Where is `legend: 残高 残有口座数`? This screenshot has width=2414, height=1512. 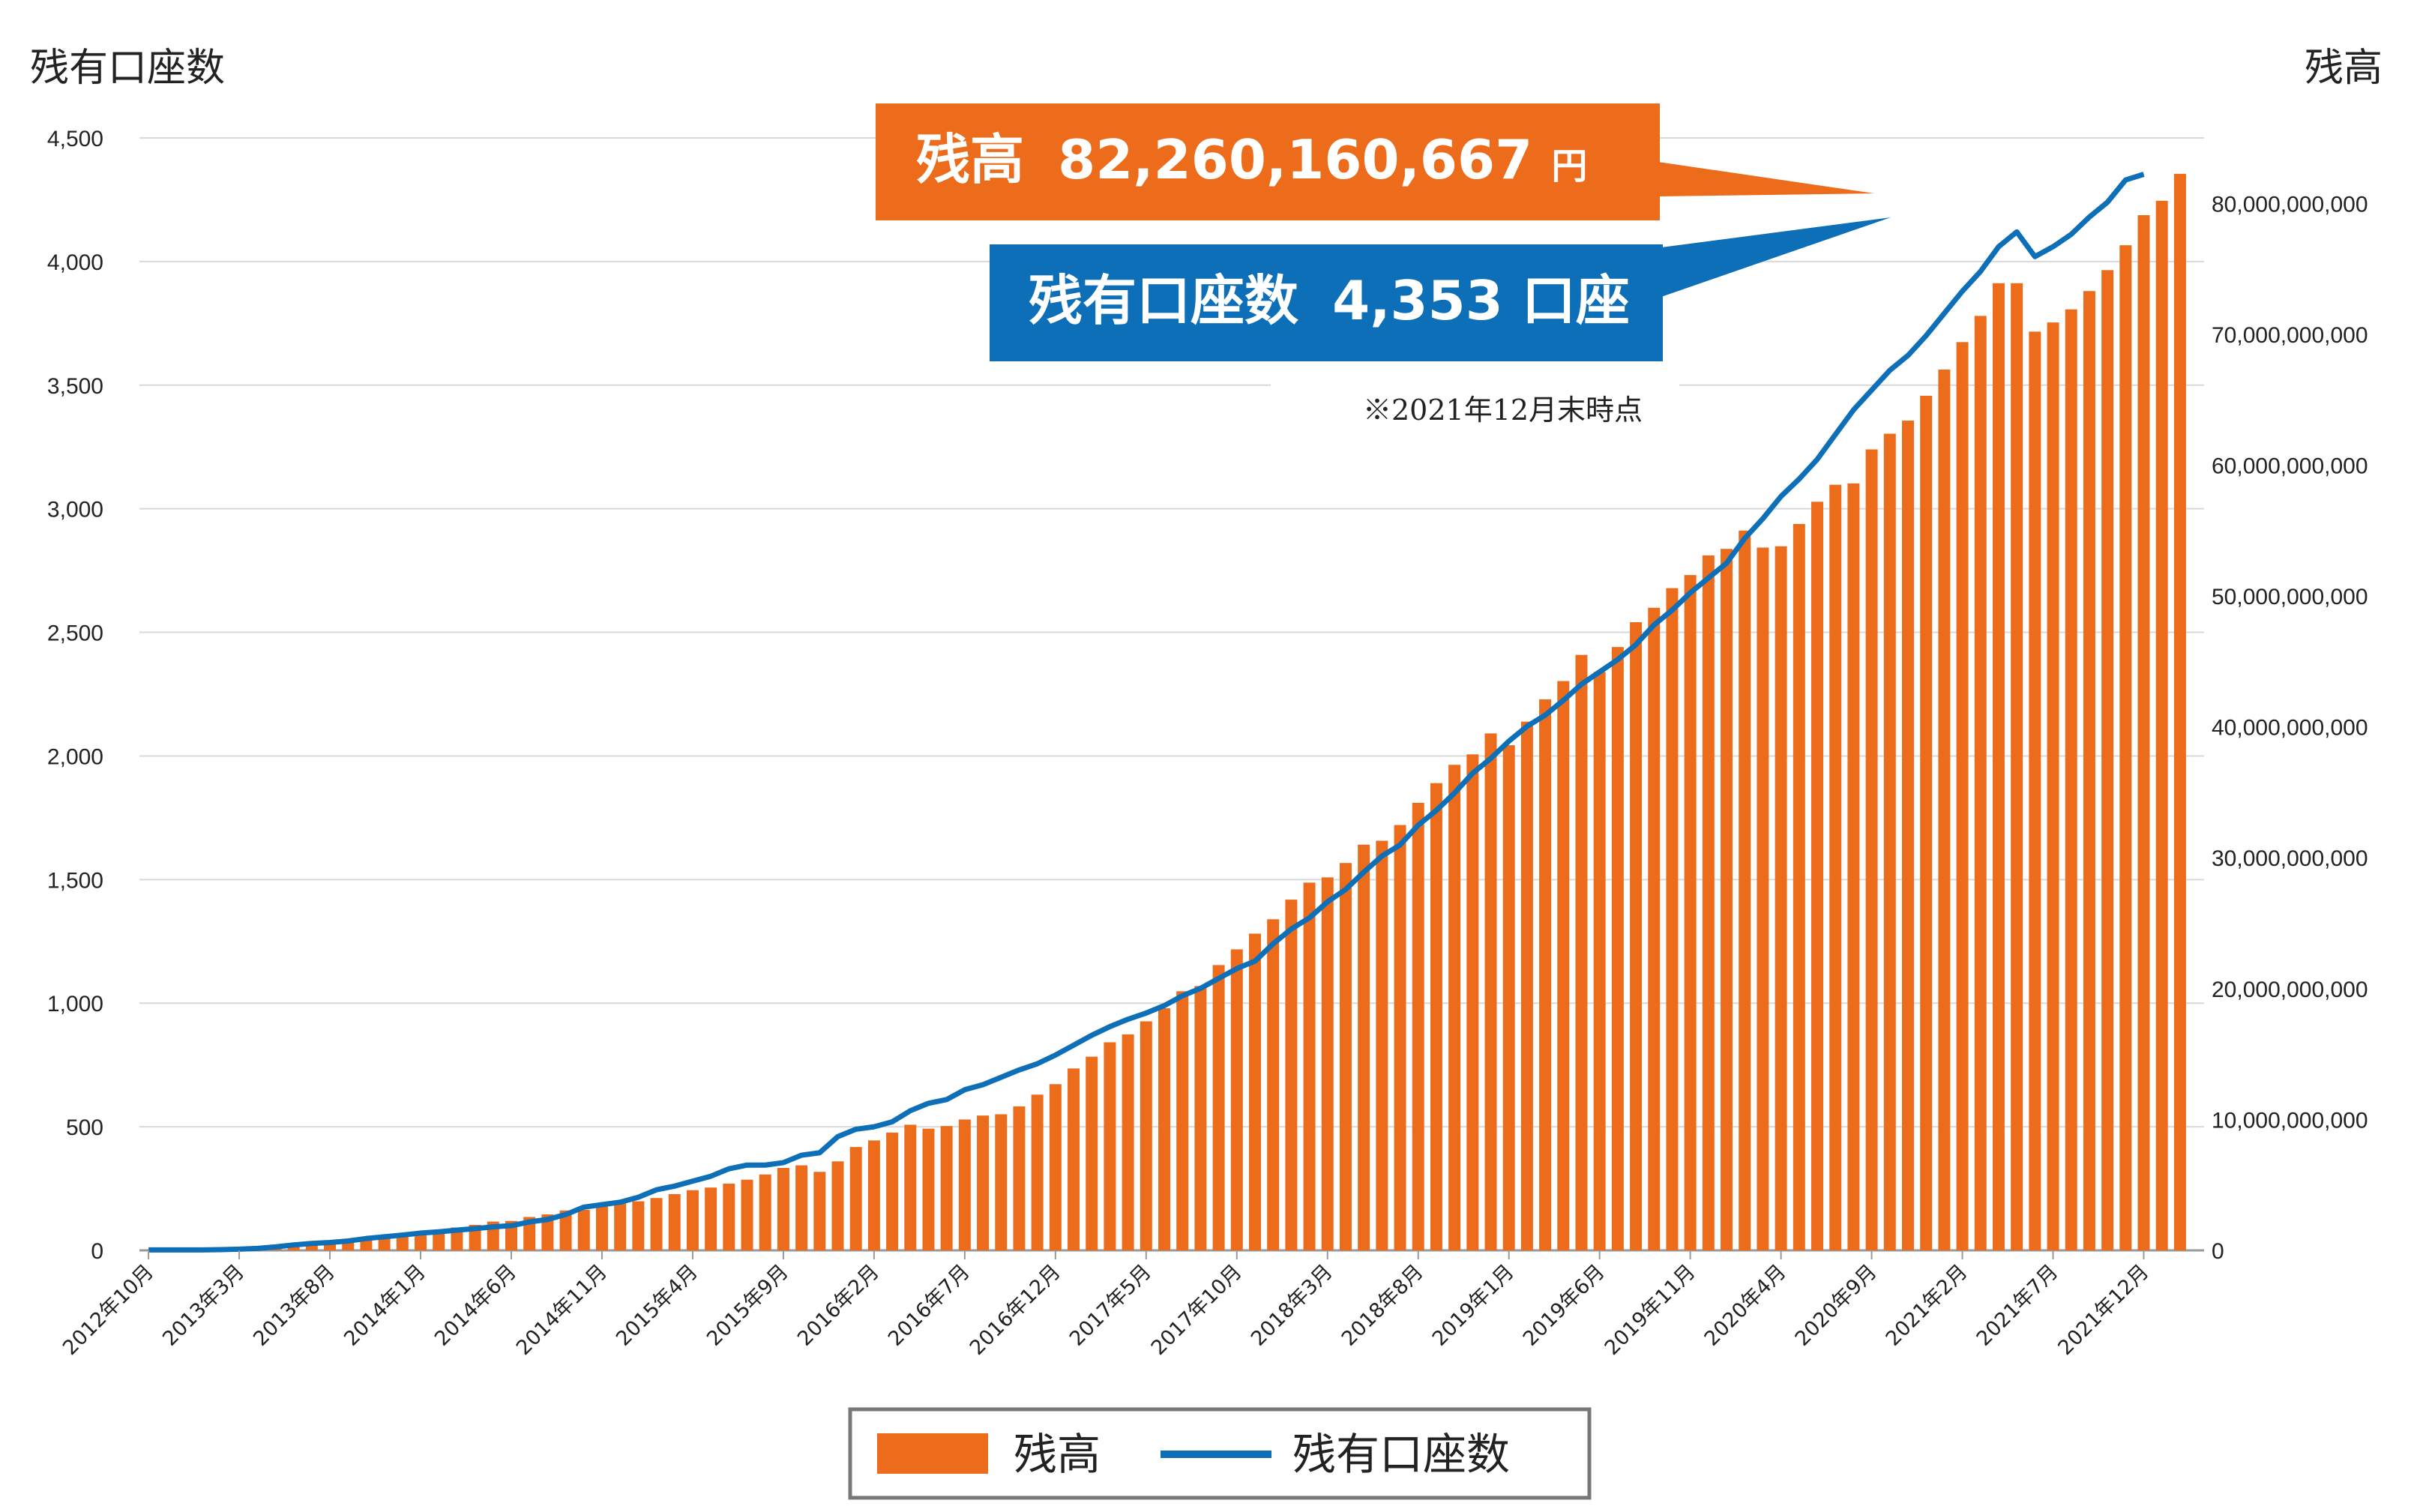
legend: 残高 残有口座数 is located at coordinates (1220, 1453).